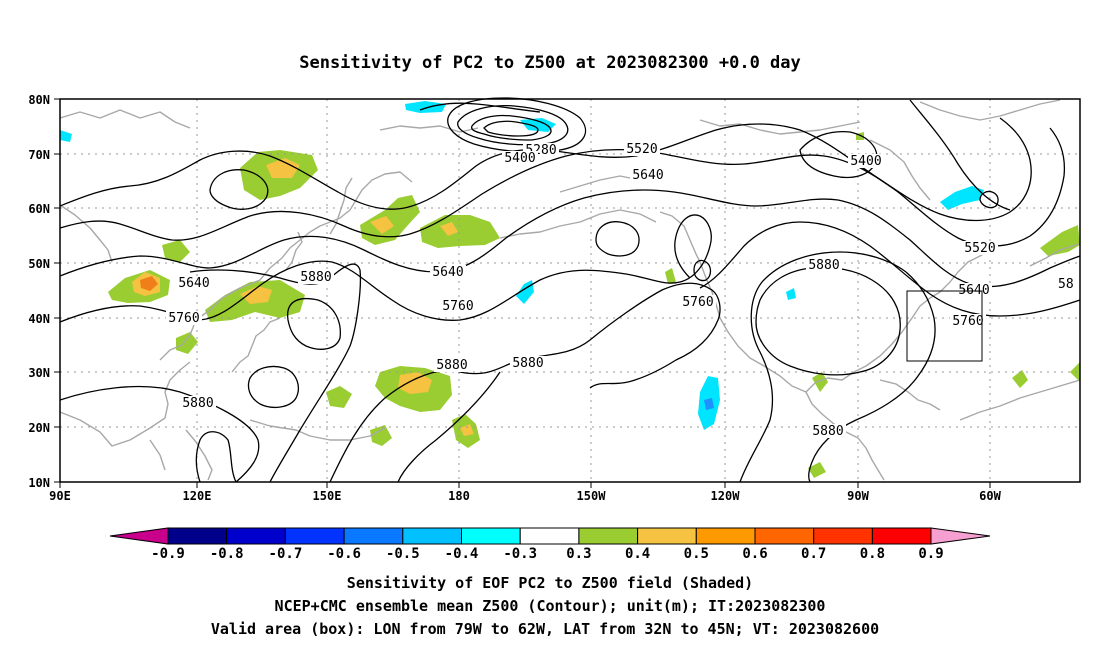 This screenshot has width=1100, height=650. I want to click on lat-label: 60N, so click(39, 209).